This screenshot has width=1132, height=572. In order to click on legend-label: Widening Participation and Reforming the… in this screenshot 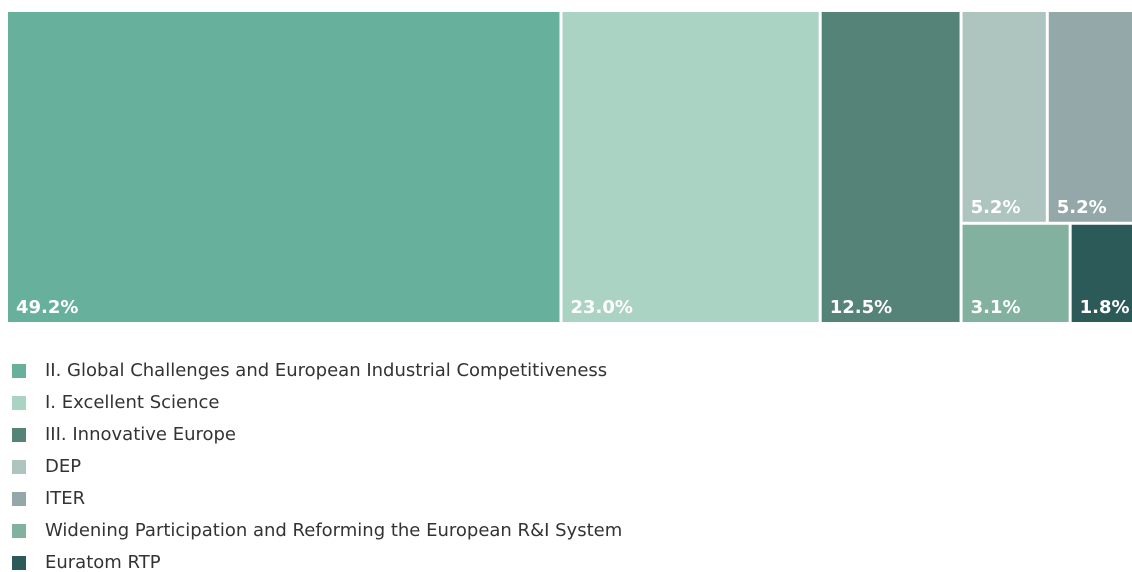, I will do `click(333, 530)`.